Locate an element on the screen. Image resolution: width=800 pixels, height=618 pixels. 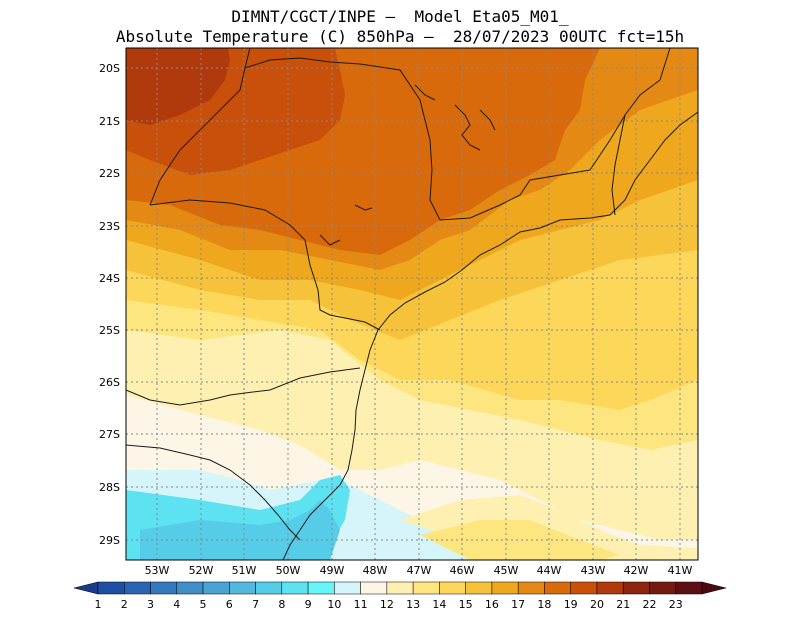
colorbar-min-arrow is located at coordinates (86, 588).